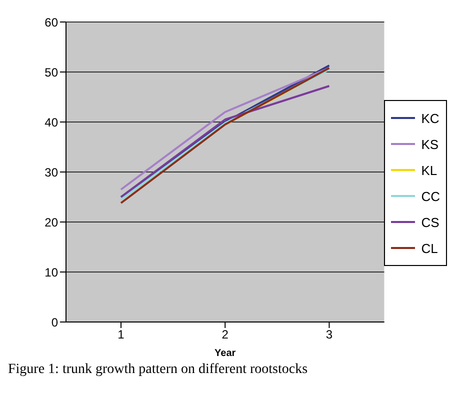 The height and width of the screenshot is (404, 459). I want to click on y-tick-label: 50, so click(51, 72).